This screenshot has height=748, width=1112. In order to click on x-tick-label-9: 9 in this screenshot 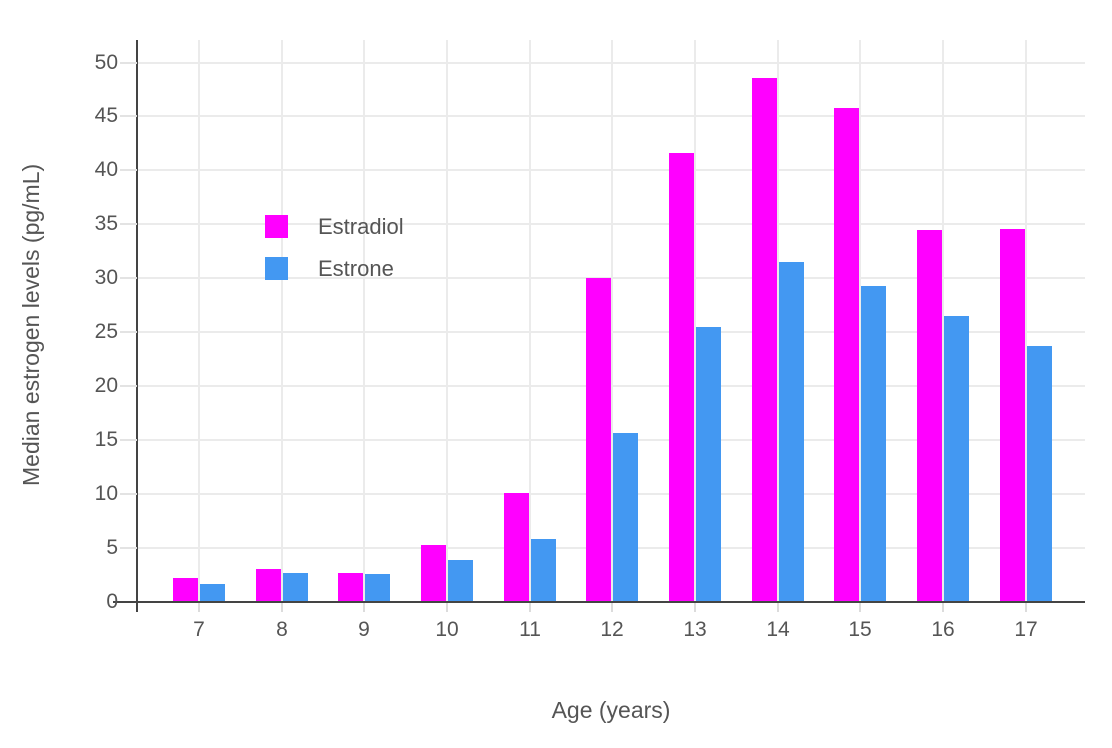, I will do `click(364, 629)`.